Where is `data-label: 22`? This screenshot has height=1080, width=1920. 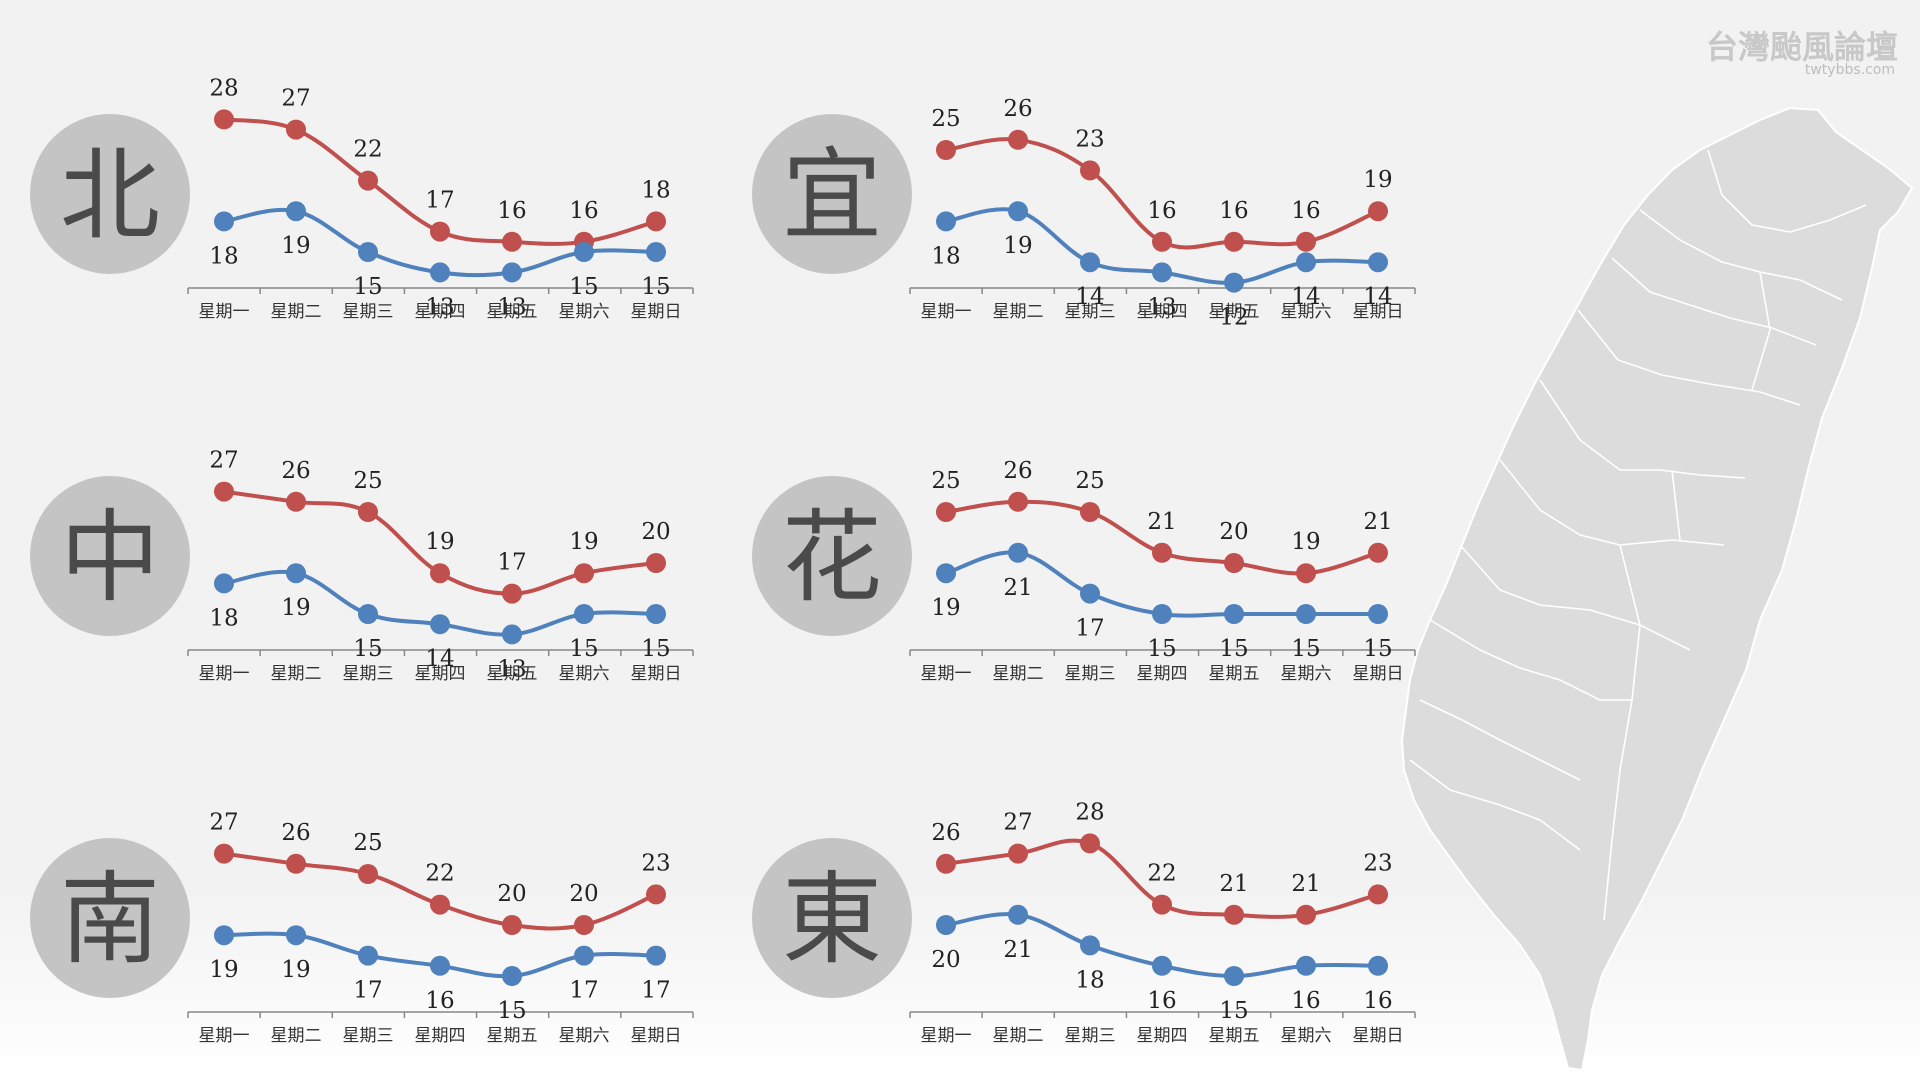
data-label: 22 is located at coordinates (439, 874).